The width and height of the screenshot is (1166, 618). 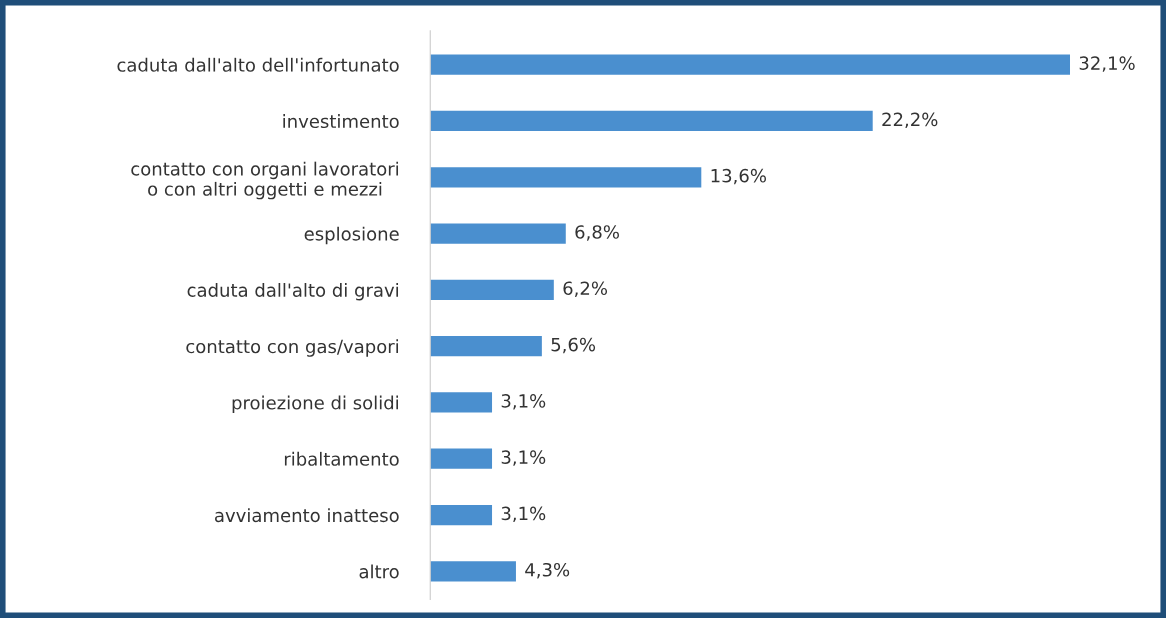 I want to click on y-tick-label: investimento, so click(x=341, y=121).